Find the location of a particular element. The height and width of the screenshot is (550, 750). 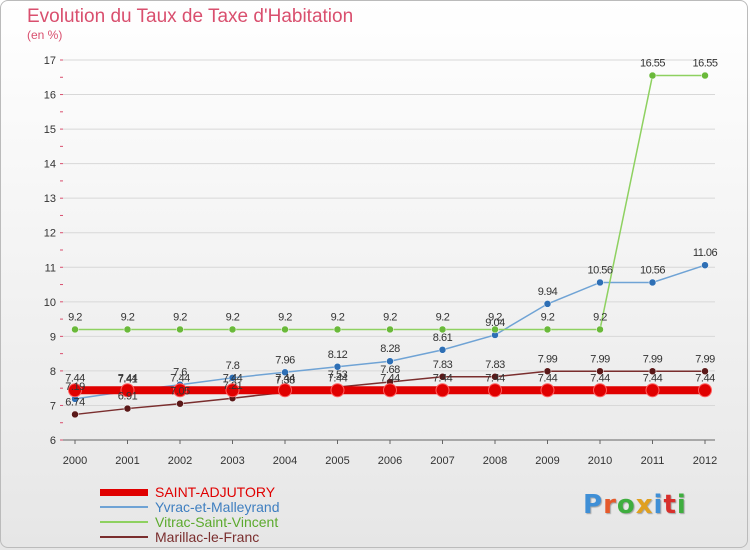

x-tick-label: 2006 is located at coordinates (390, 461).